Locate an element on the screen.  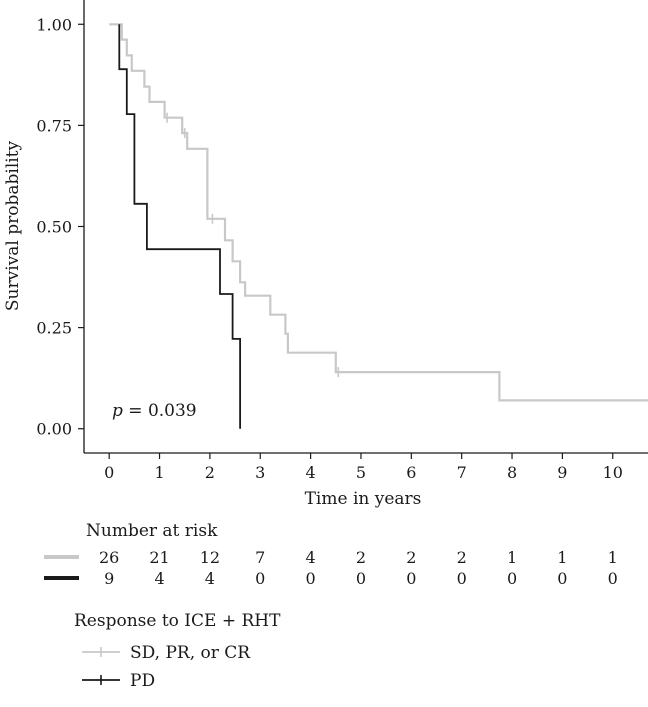
x-tick-label: 3 is located at coordinates (260, 472).